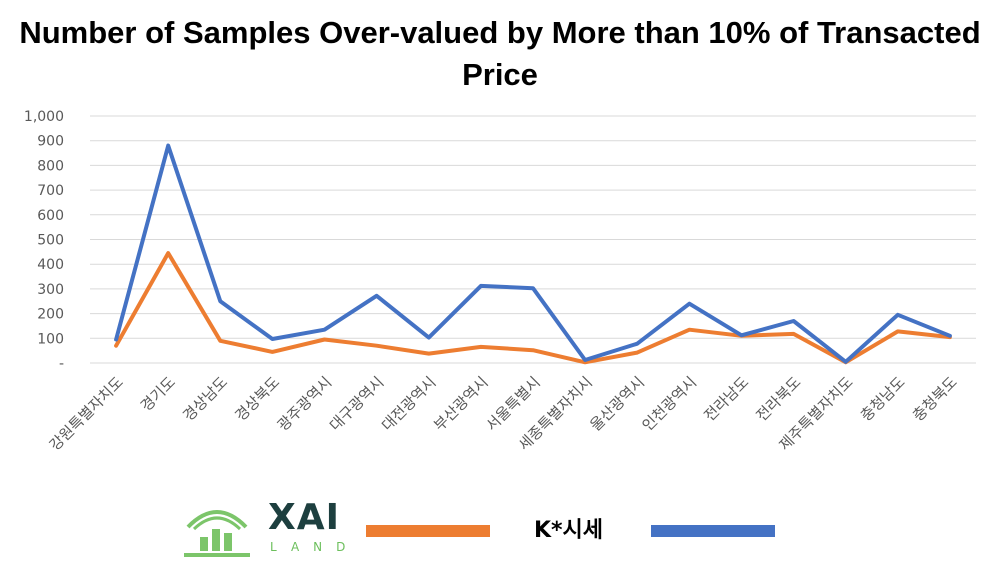 The image size is (1000, 567). What do you see at coordinates (357, 404) in the screenshot?
I see `x-tick-label: 대구광역시` at bounding box center [357, 404].